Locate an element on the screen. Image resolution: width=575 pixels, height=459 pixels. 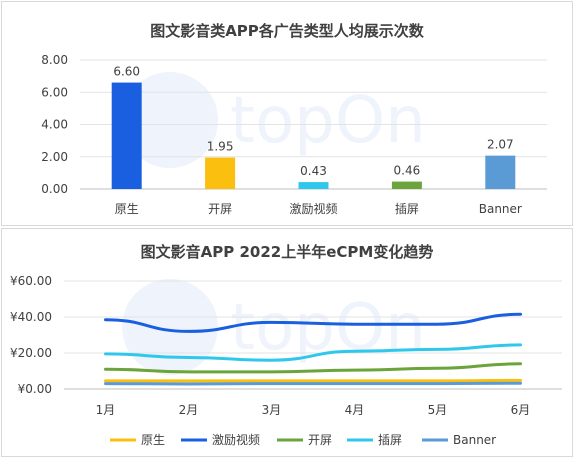
legend-label: Banner is located at coordinates (474, 440).